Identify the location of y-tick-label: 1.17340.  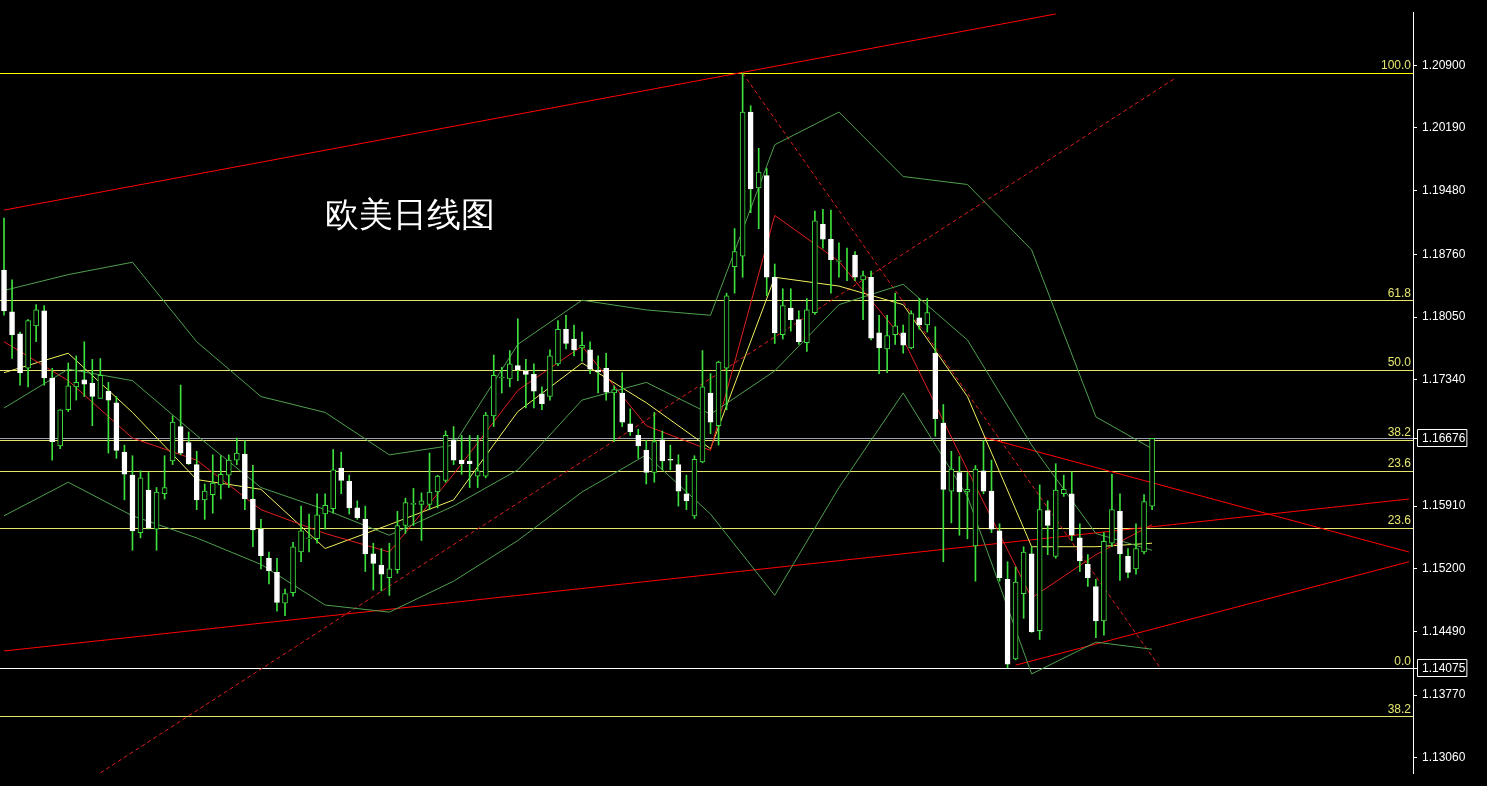
(1444, 379).